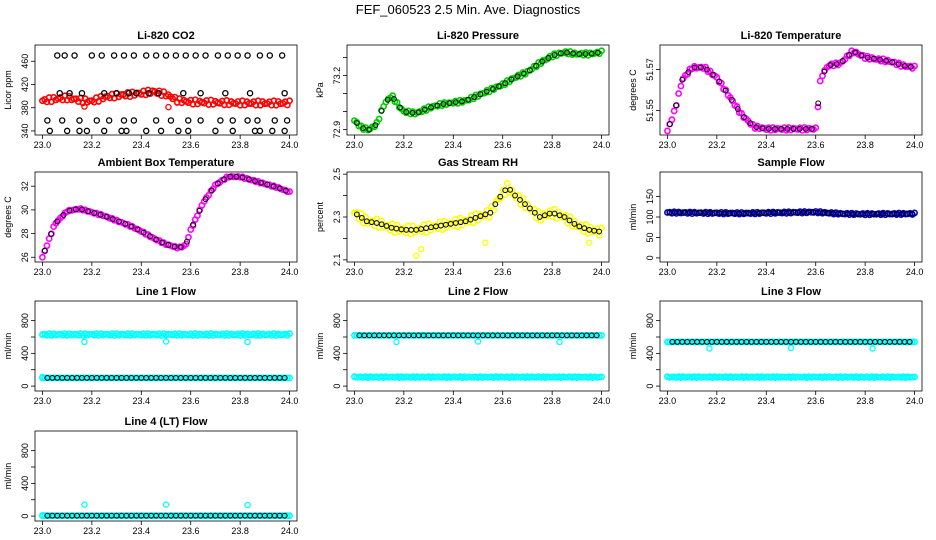  I want to click on y-tick-label: 50, so click(650, 237).